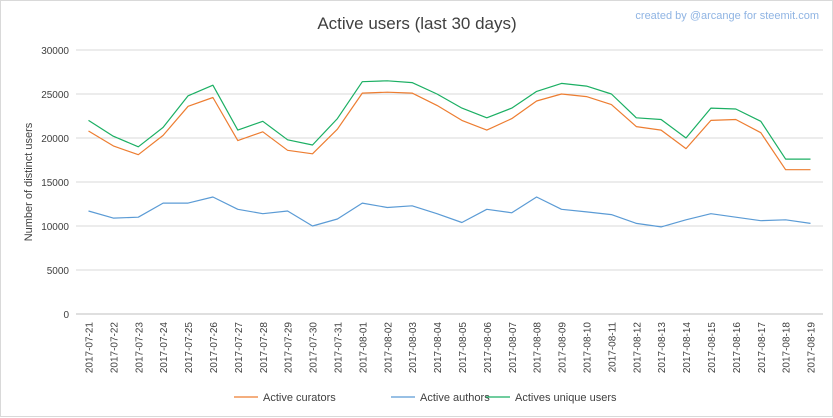 This screenshot has width=833, height=418. Describe the element at coordinates (449, 212) in the screenshot. I see `series-line-active-authors` at that location.